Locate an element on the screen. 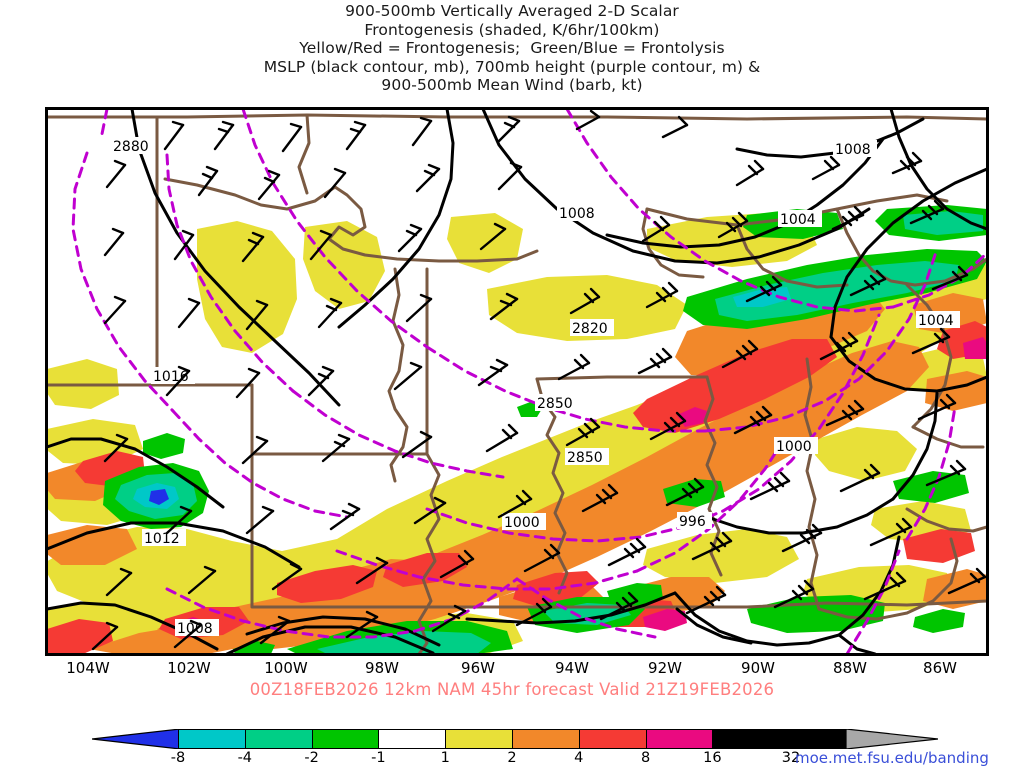  colorbar-tick-6: 4 is located at coordinates (579, 758).